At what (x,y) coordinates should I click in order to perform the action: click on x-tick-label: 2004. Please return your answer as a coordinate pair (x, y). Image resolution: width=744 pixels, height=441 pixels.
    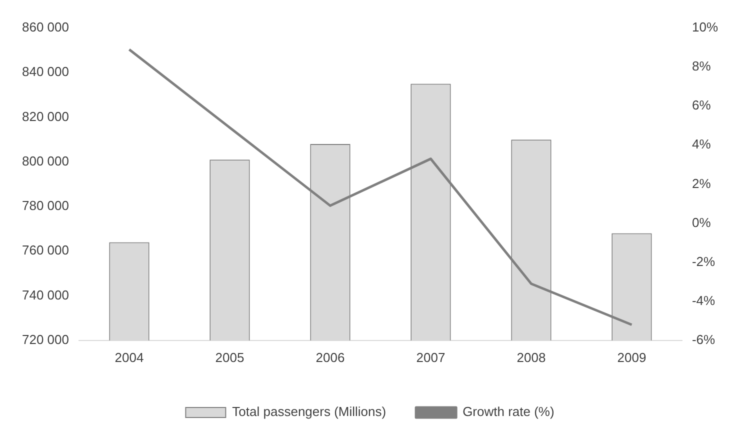
    Looking at the image, I should click on (129, 357).